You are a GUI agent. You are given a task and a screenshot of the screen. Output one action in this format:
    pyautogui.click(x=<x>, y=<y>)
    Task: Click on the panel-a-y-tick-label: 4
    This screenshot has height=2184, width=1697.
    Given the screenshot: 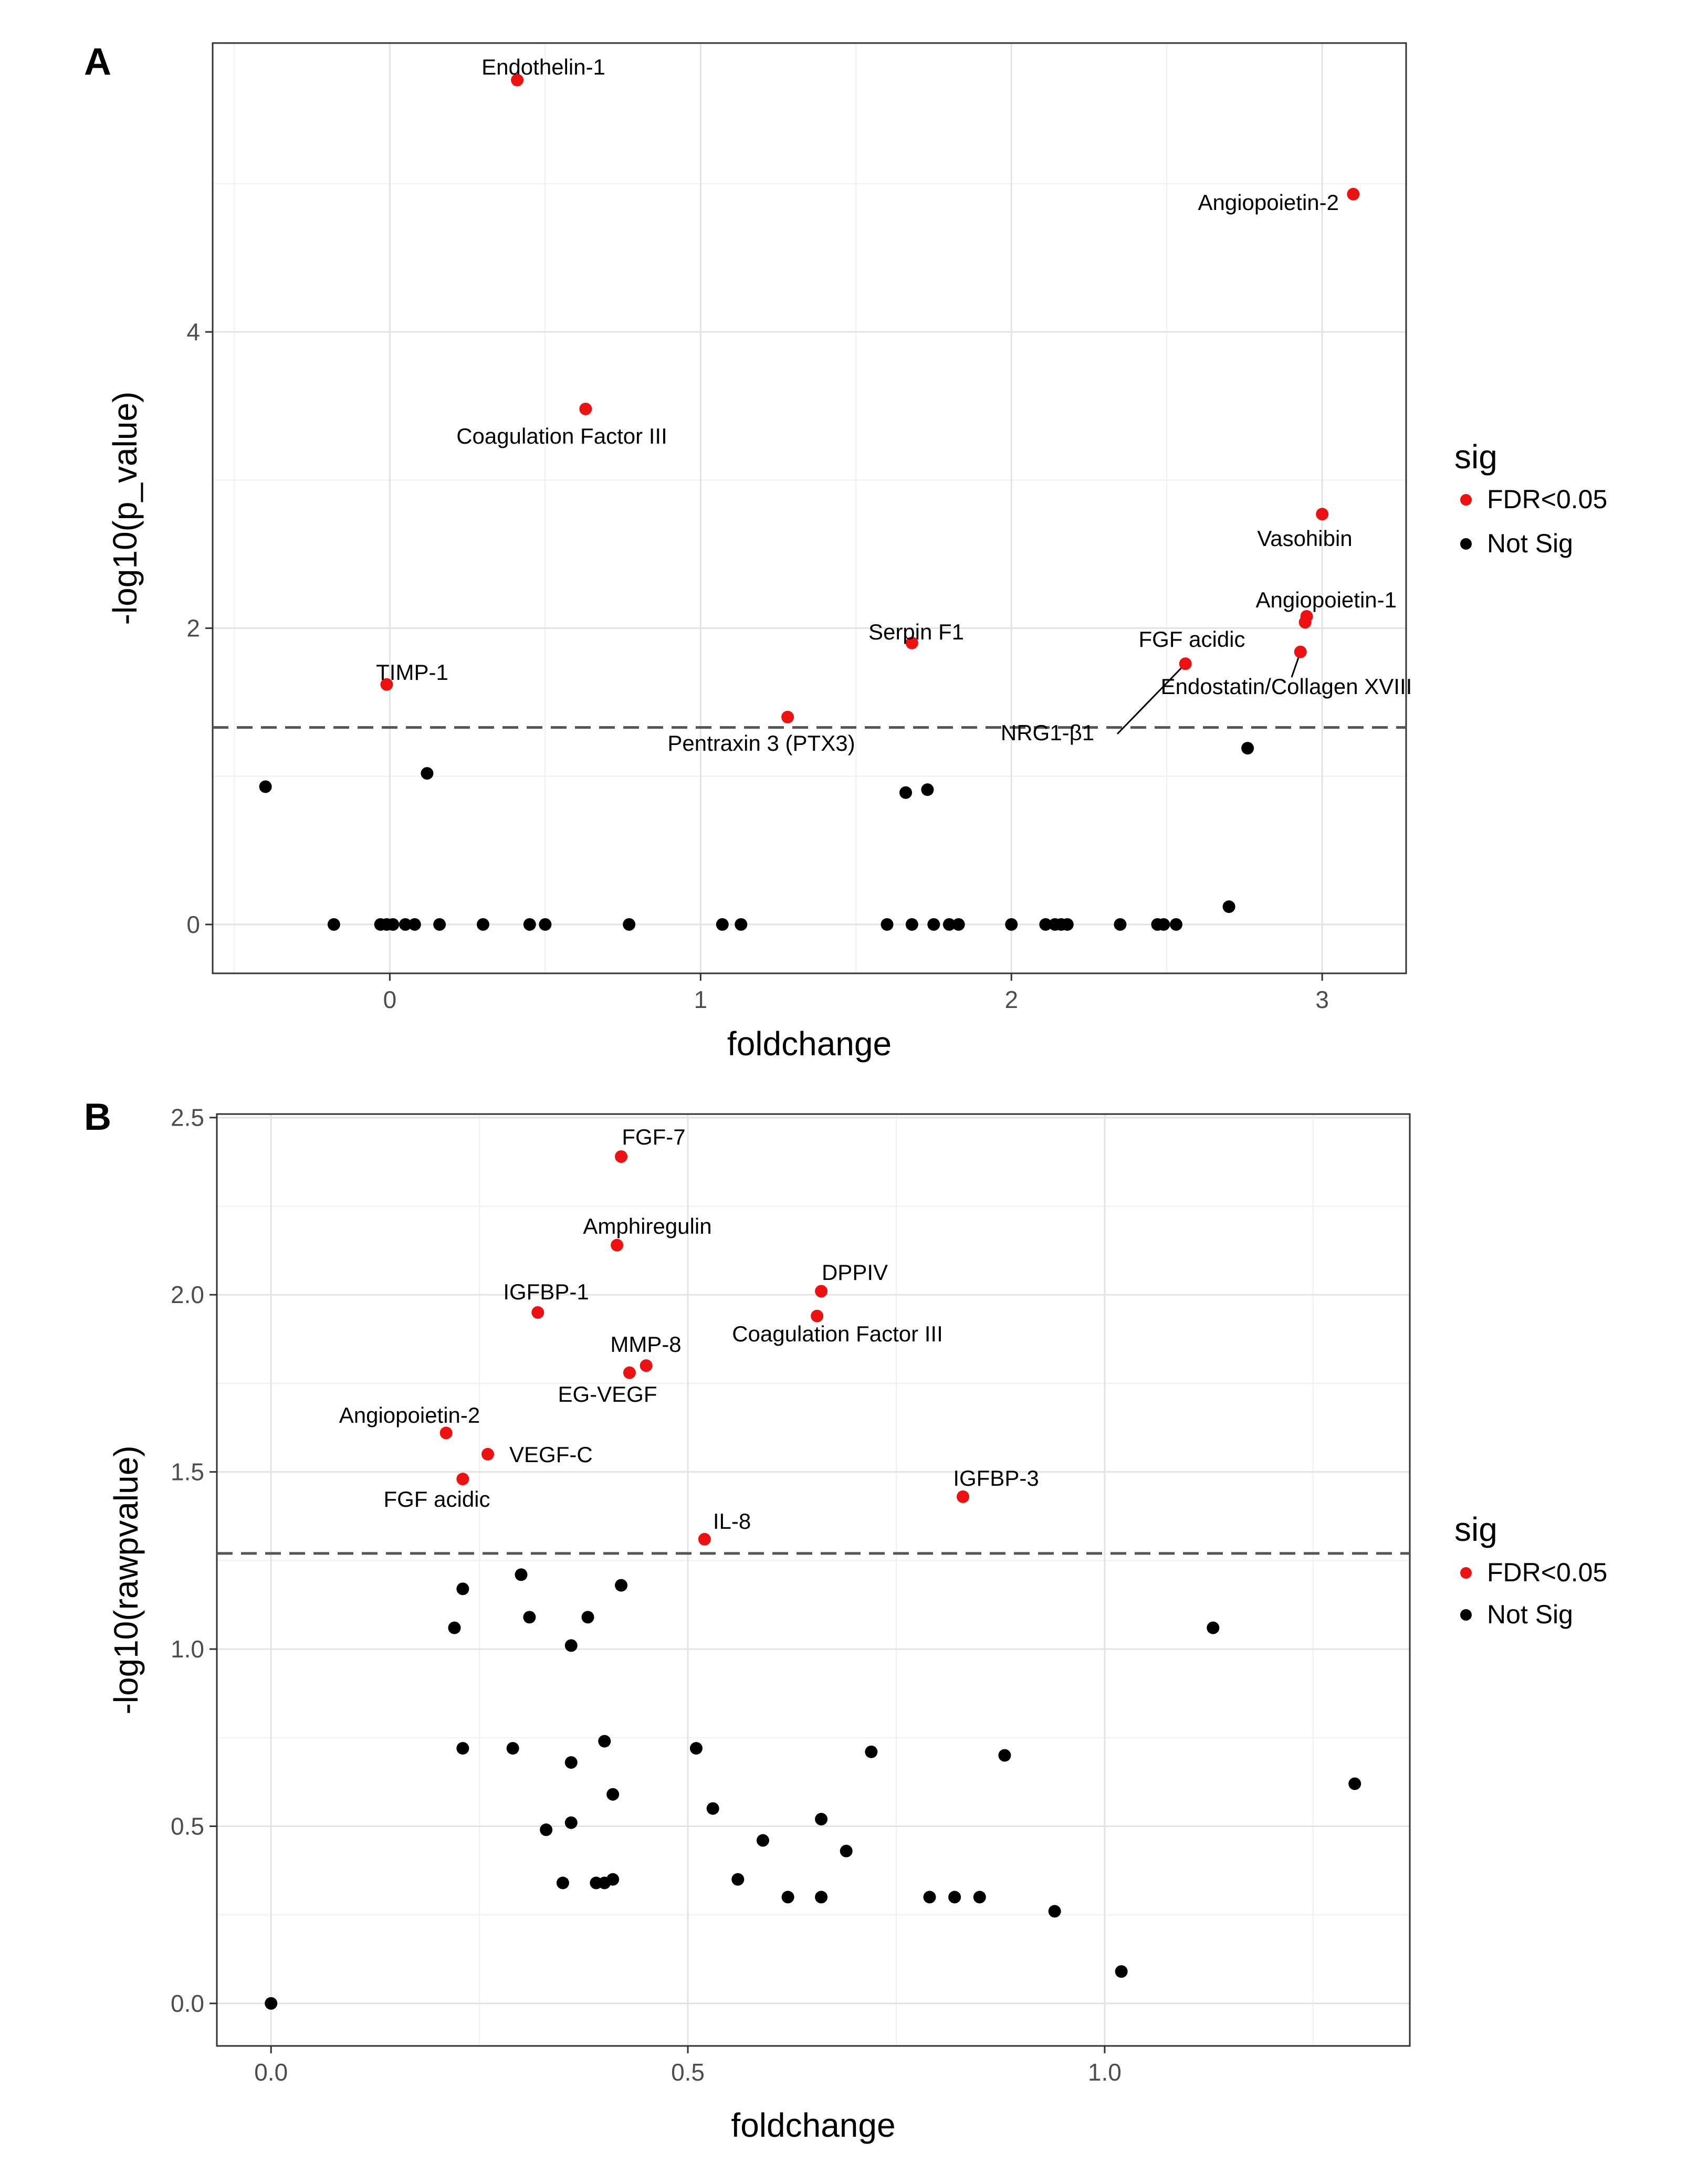 What is the action you would take?
    pyautogui.click(x=193, y=331)
    